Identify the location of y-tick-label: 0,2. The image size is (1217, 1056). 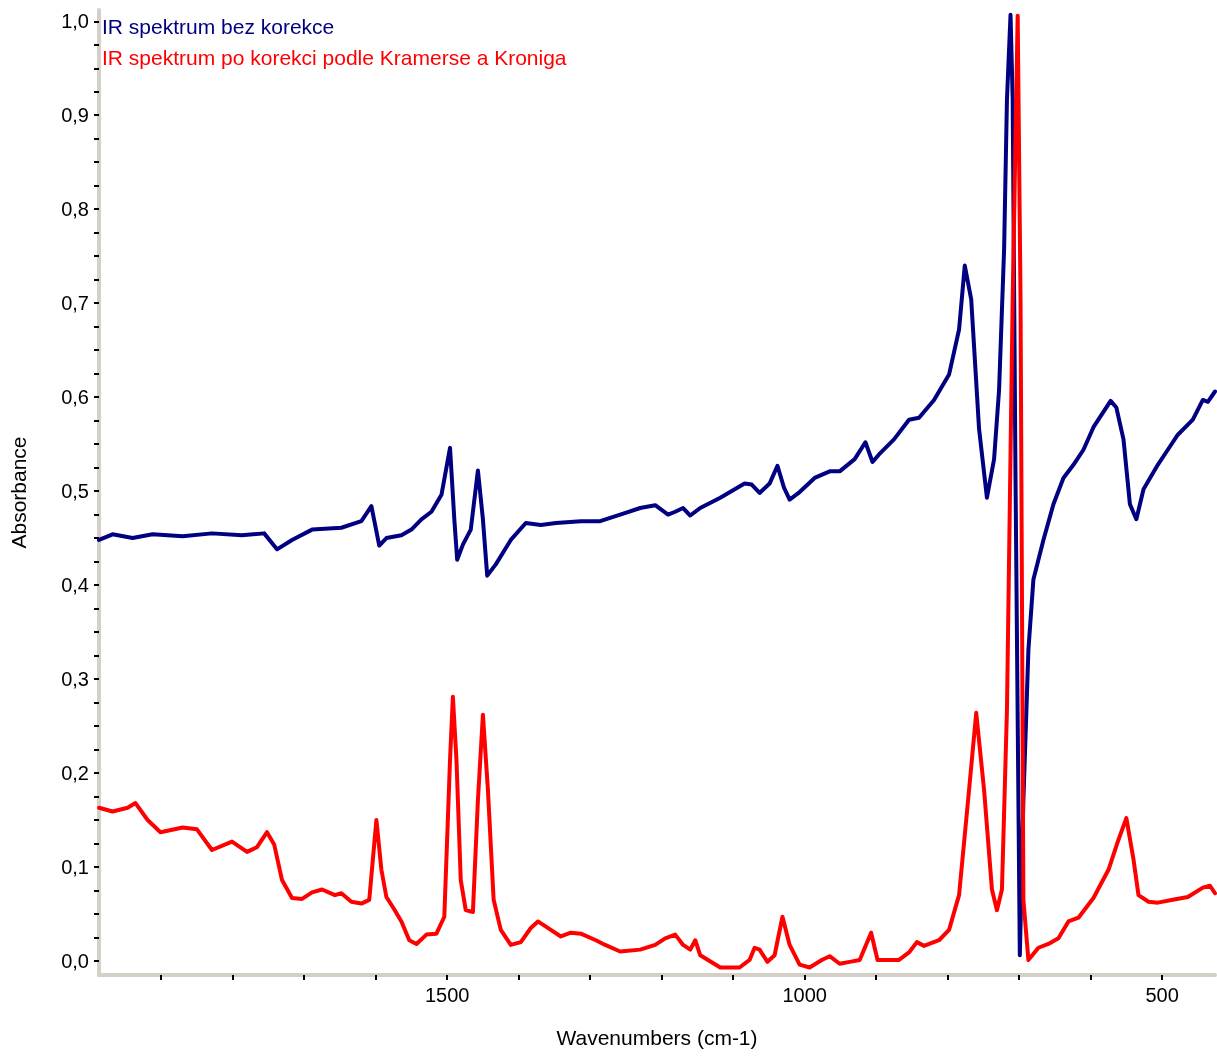
(75, 772).